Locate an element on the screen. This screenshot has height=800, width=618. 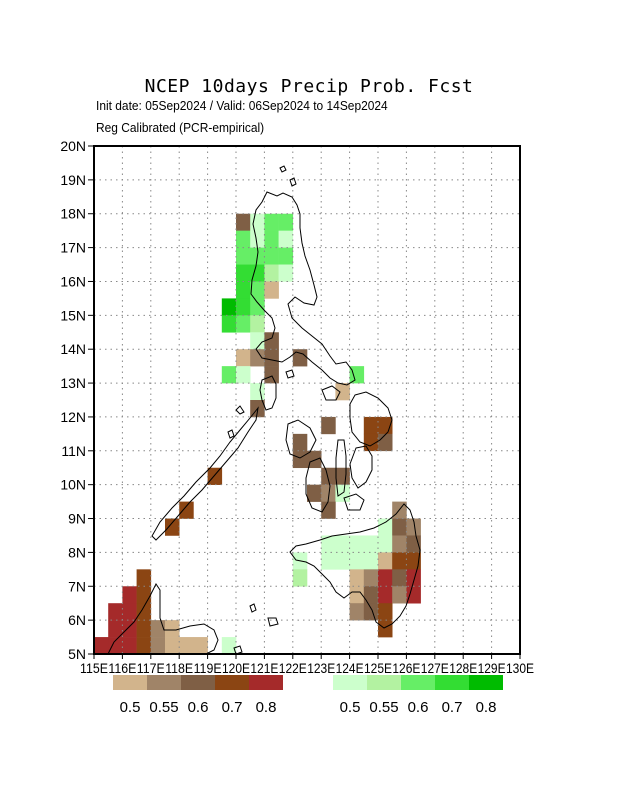
lat-label: 11N is located at coordinates (73, 451).